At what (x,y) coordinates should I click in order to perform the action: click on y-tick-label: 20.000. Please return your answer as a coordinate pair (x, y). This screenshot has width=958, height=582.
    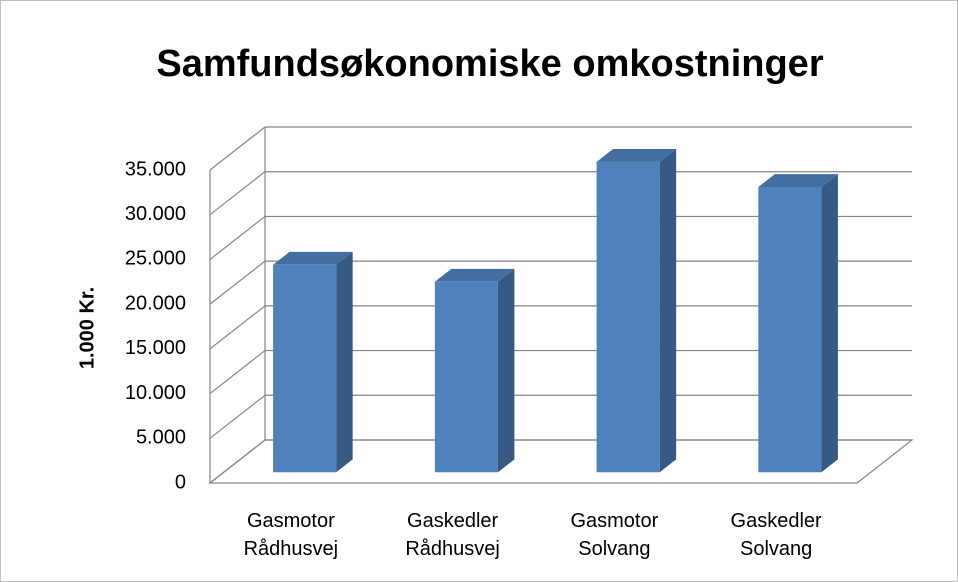
    Looking at the image, I should click on (155, 303).